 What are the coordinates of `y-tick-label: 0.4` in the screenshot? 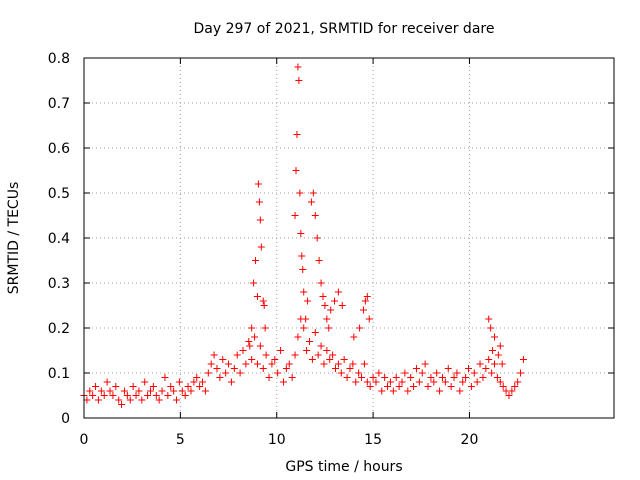 It's located at (59, 239).